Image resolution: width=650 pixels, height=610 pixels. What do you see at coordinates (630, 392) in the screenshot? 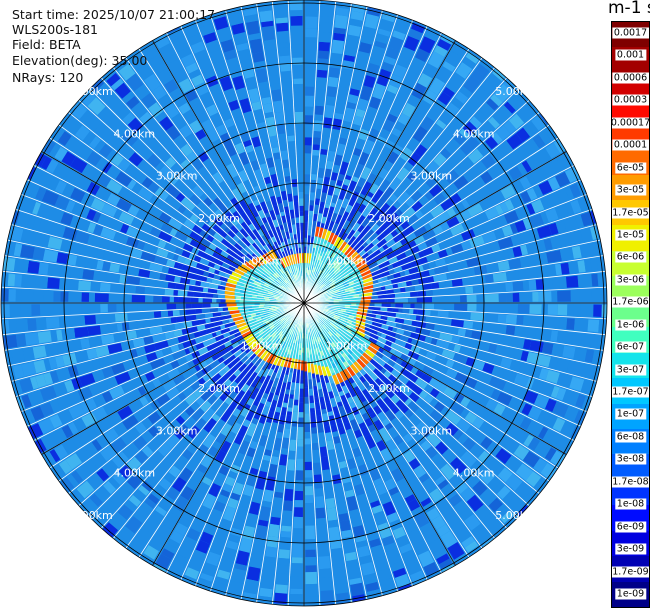
I see `colorbar-tick-label: 1.7e-07` at bounding box center [630, 392].